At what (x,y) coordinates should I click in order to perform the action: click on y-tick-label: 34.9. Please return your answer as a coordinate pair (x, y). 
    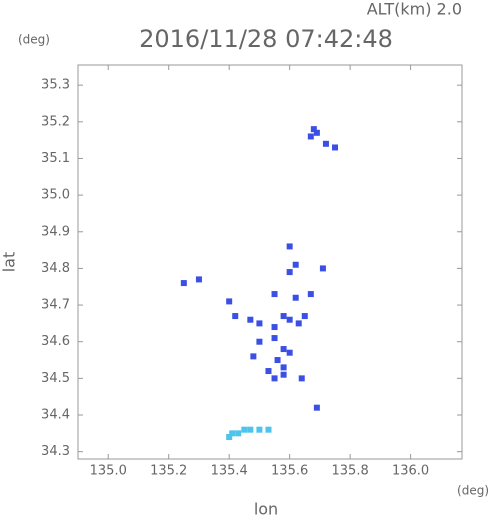
    Looking at the image, I should click on (55, 231).